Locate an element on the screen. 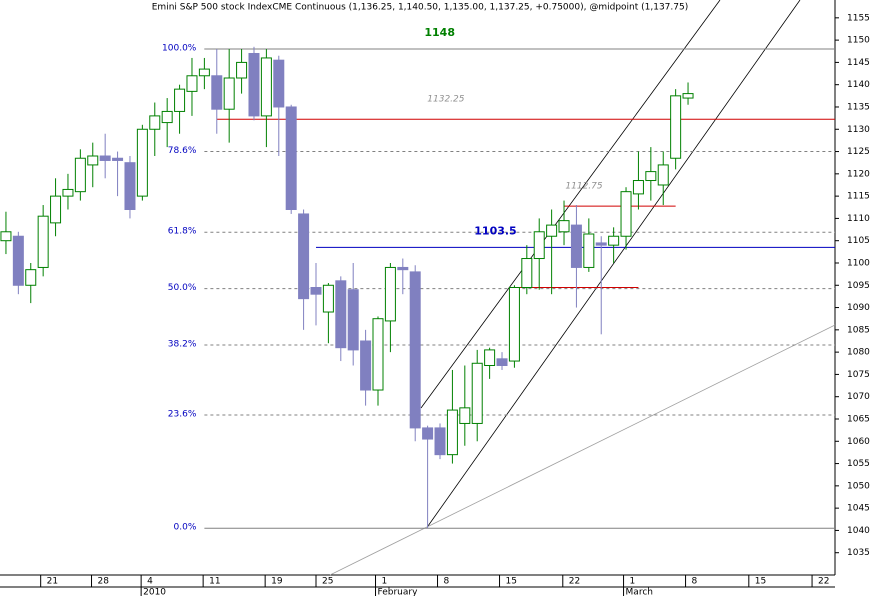 This screenshot has width=870, height=596. y-tick-label: 1045 is located at coordinates (858, 509).